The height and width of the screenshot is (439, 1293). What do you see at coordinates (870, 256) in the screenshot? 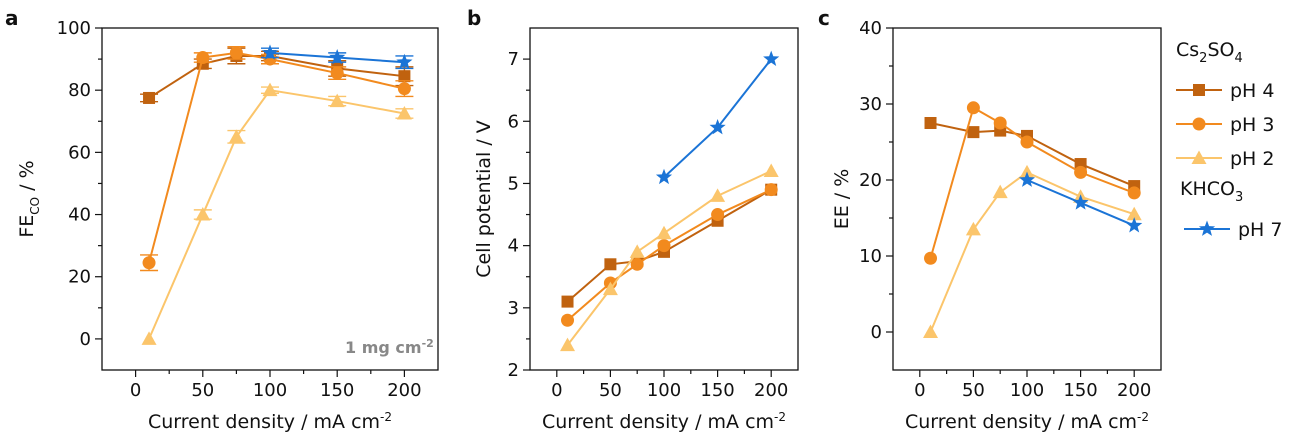
I see `y-tick-label: 10` at bounding box center [870, 256].